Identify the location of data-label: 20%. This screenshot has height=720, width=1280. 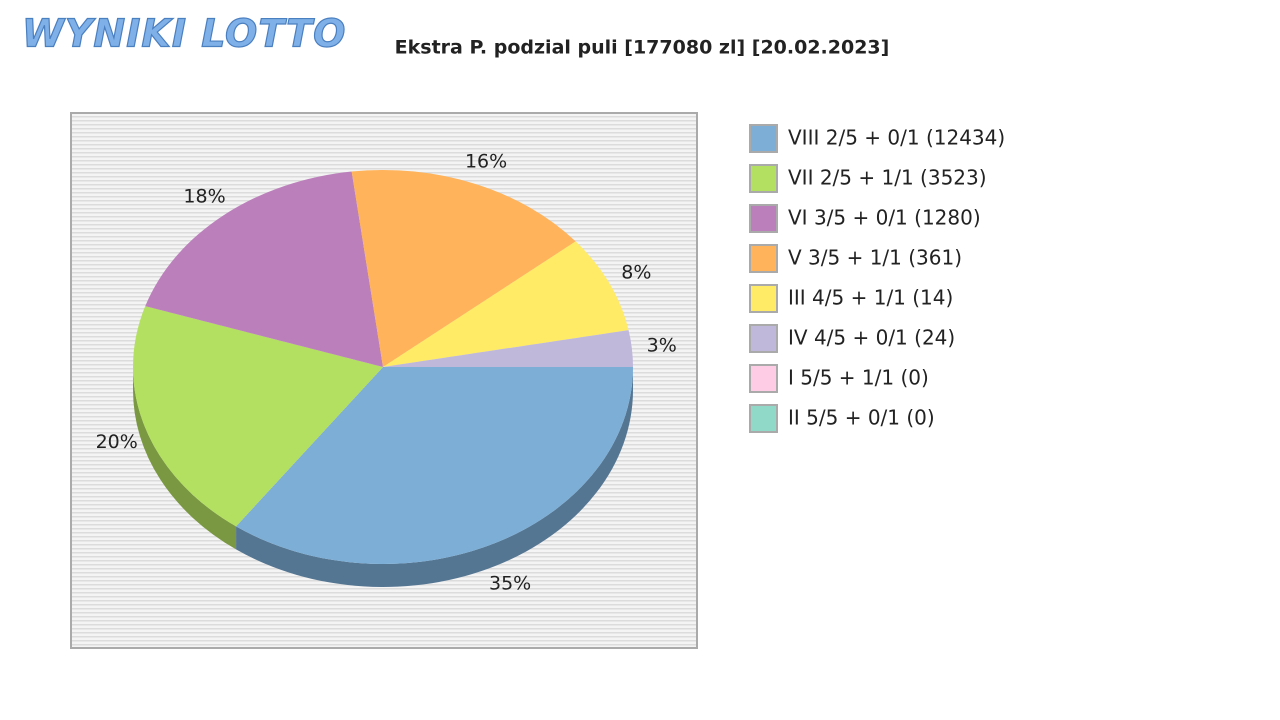
(117, 442).